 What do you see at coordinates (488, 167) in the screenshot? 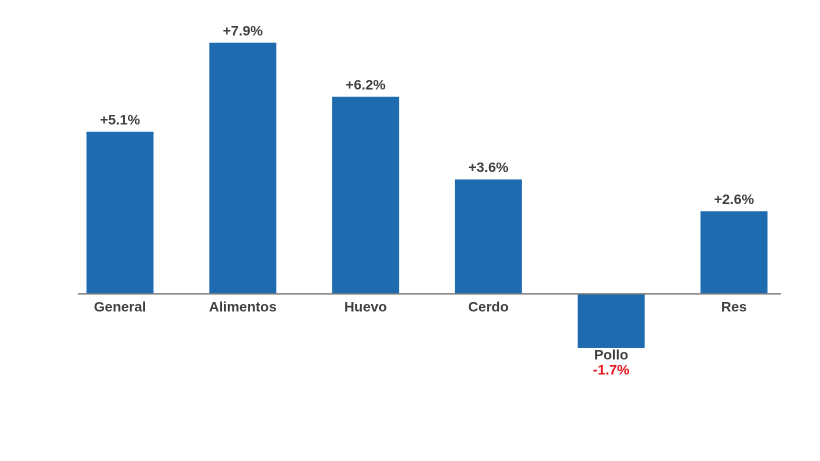
I see `value-label: +3.6%` at bounding box center [488, 167].